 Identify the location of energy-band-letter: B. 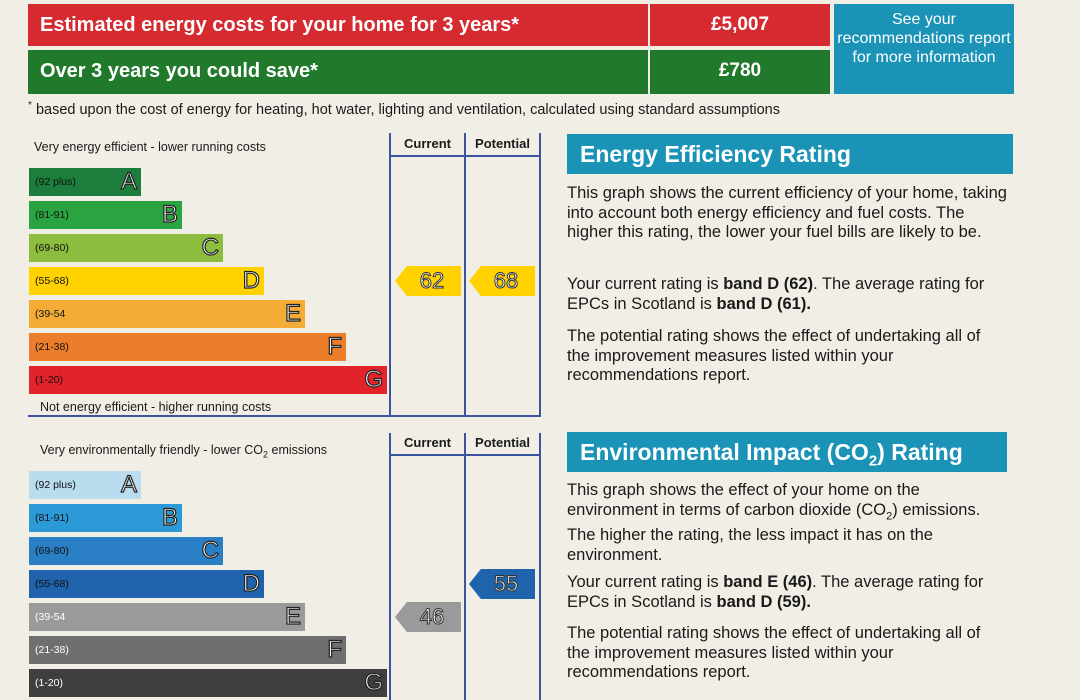
(169, 214).